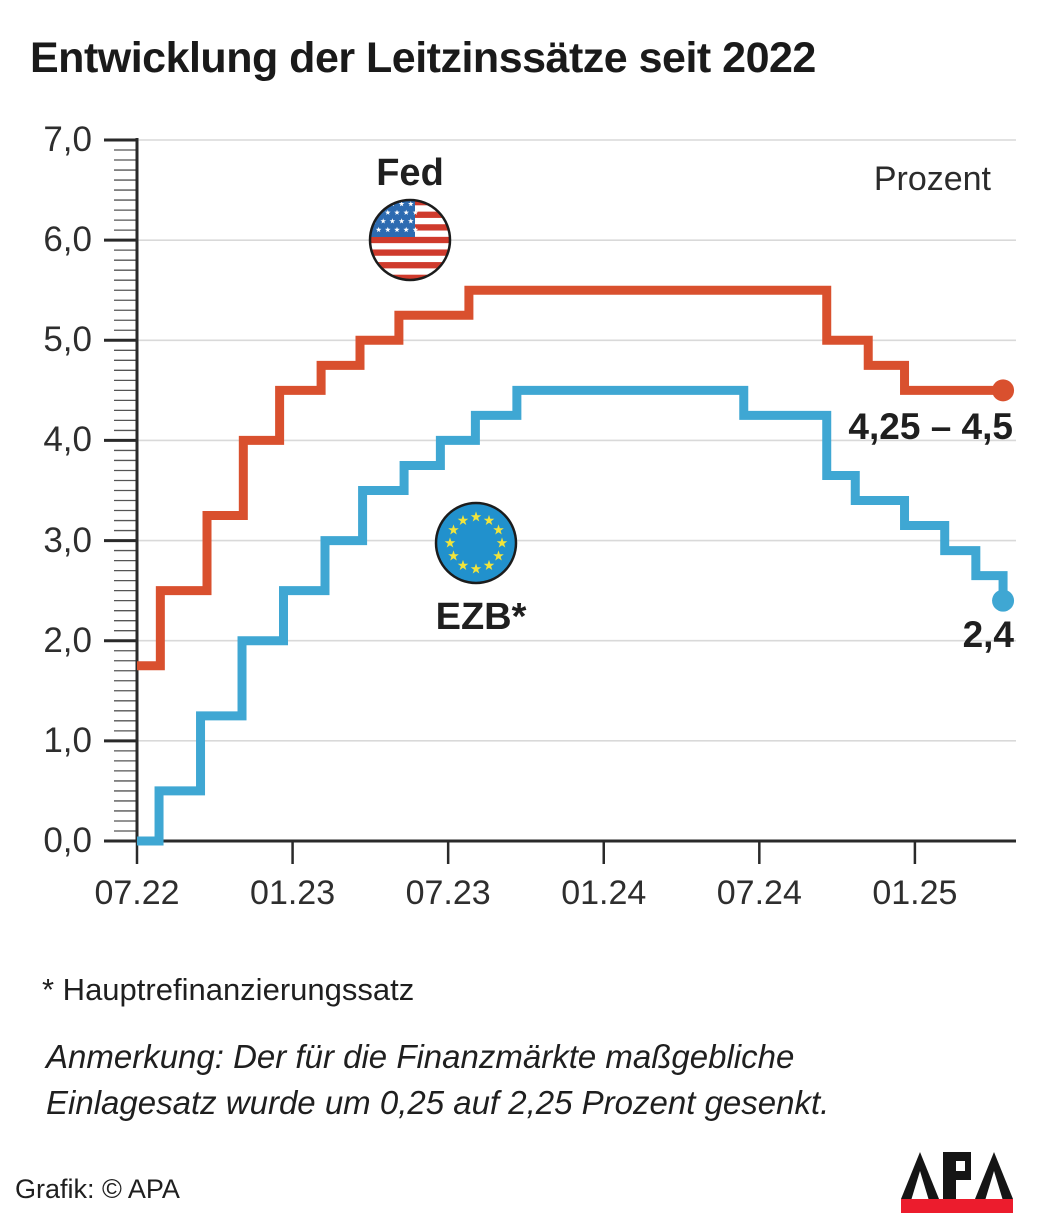 The height and width of the screenshot is (1229, 1041). Describe the element at coordinates (67, 840) in the screenshot. I see `y-tick-label: 0,0` at that location.